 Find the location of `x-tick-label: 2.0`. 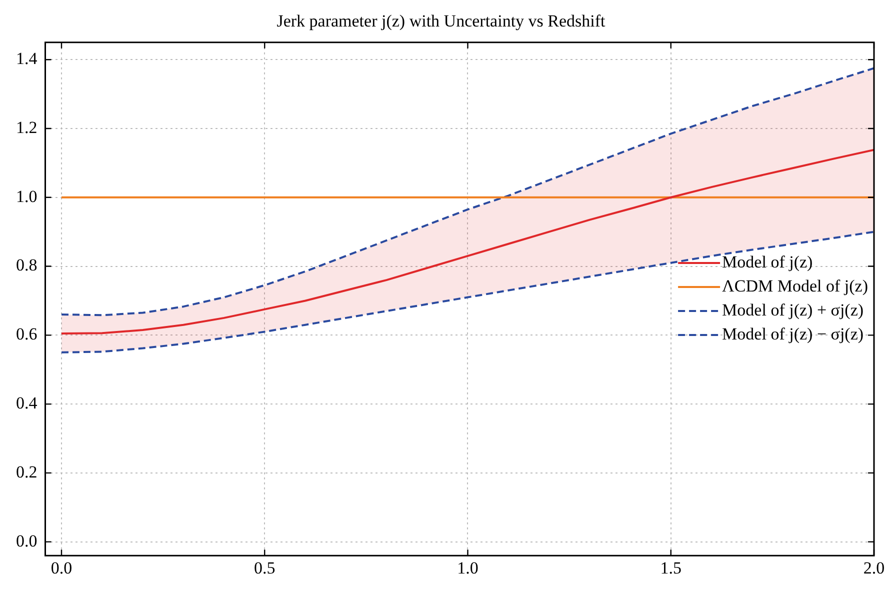

x-tick-label: 2.0 is located at coordinates (874, 568).